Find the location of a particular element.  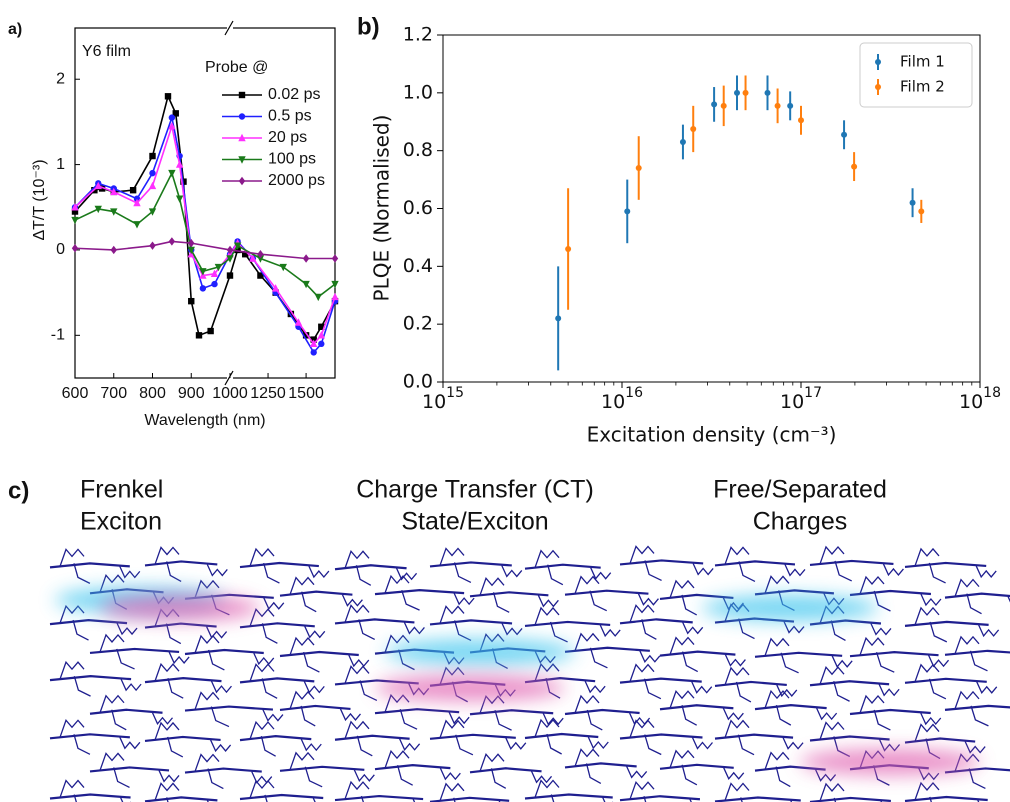

y-tick-label: -1 is located at coordinates (58, 335).